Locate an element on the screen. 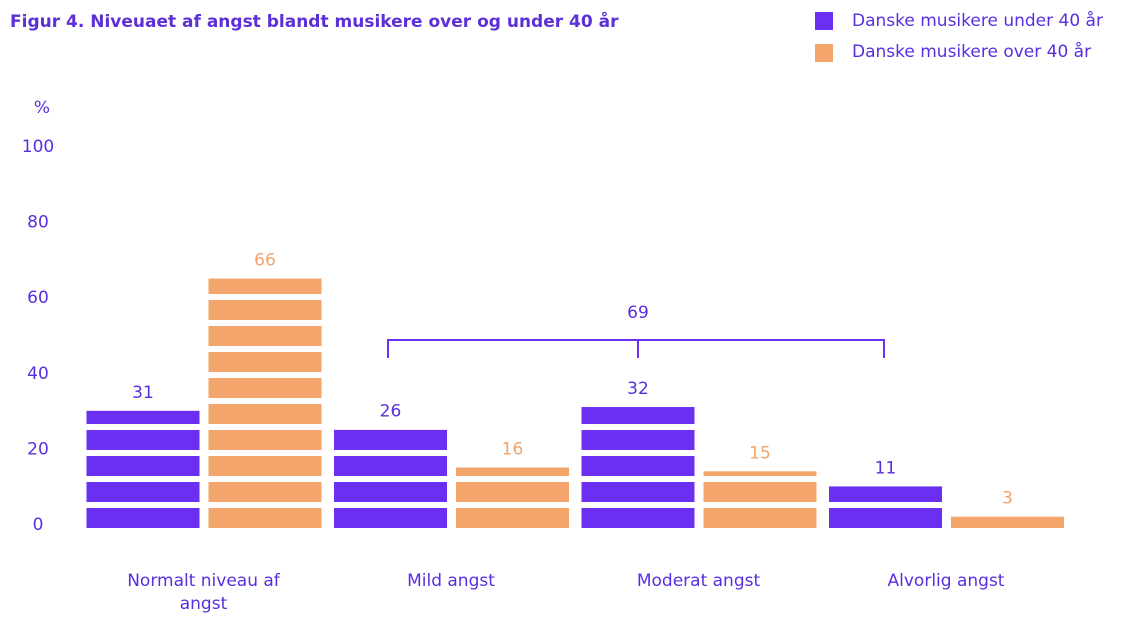  y-tick-label: 80 is located at coordinates (38, 223).